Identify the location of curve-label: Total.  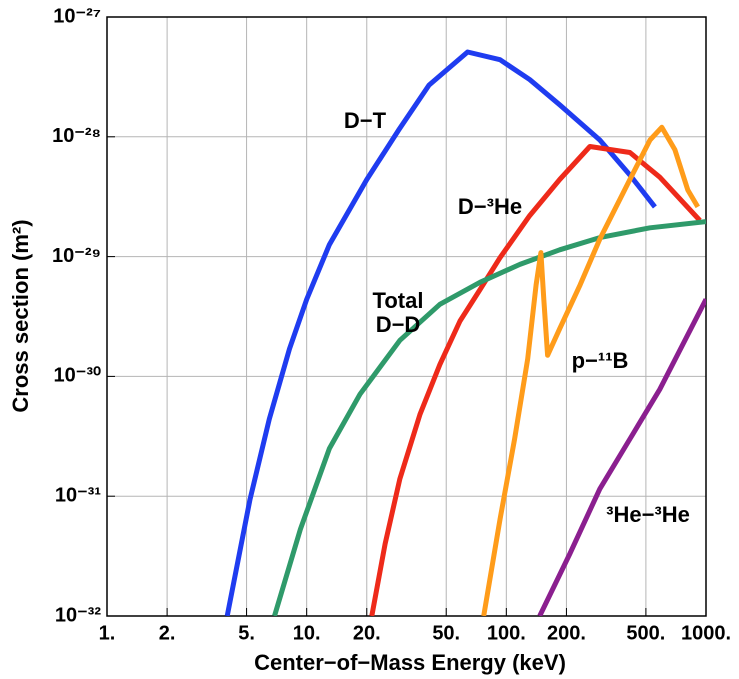
(398, 300).